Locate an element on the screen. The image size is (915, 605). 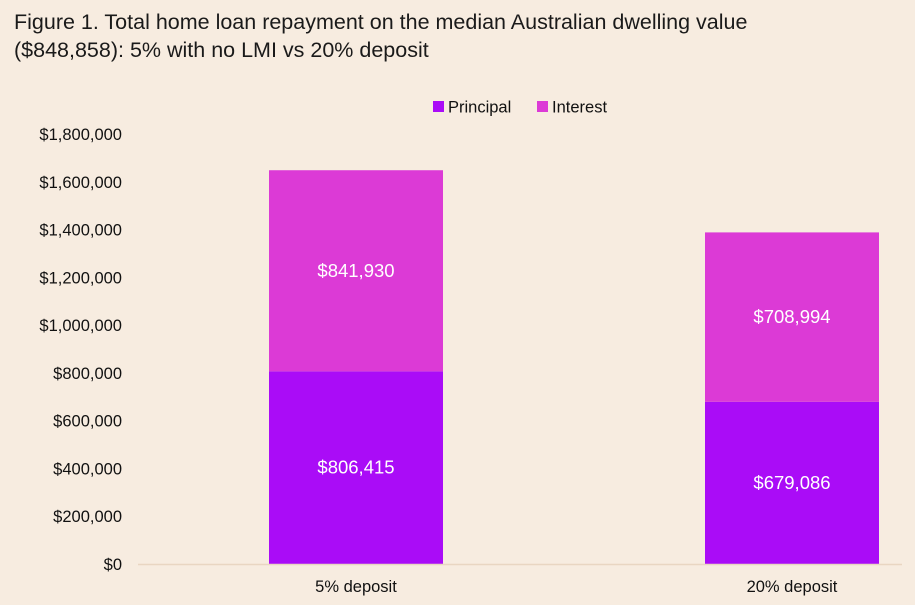
y-tick-label: $800,000 is located at coordinates (87, 374).